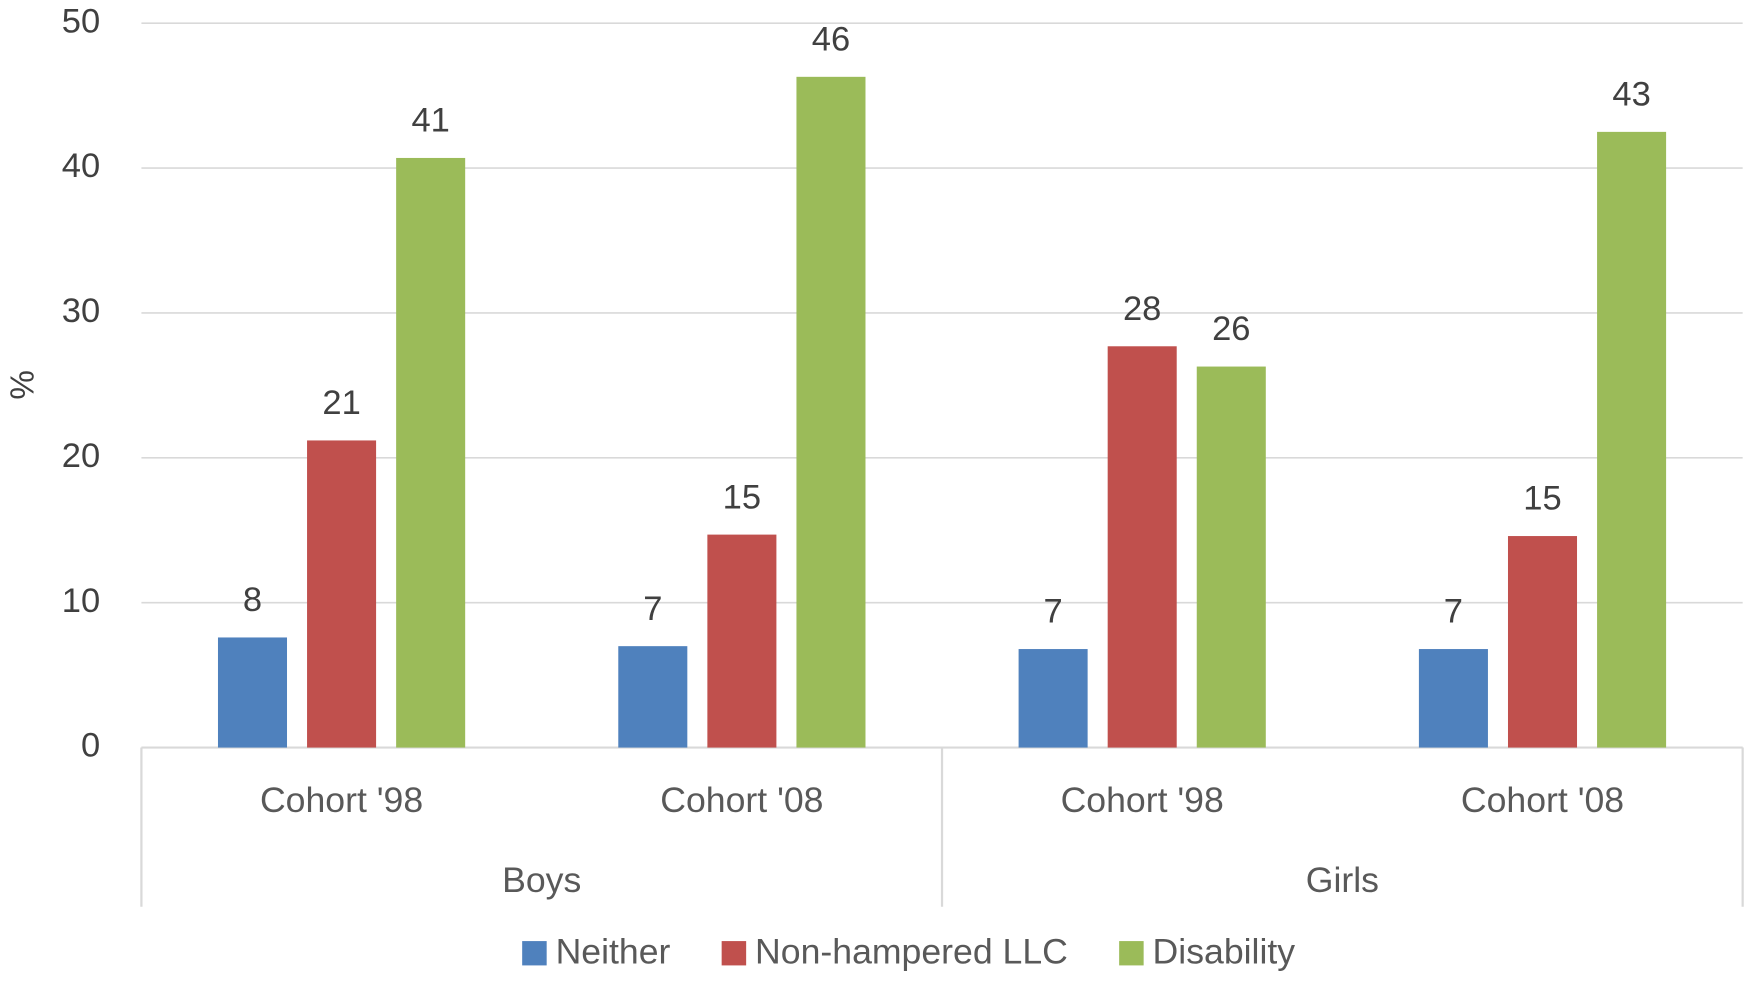  I want to click on legend-label: Disability, so click(1224, 952).